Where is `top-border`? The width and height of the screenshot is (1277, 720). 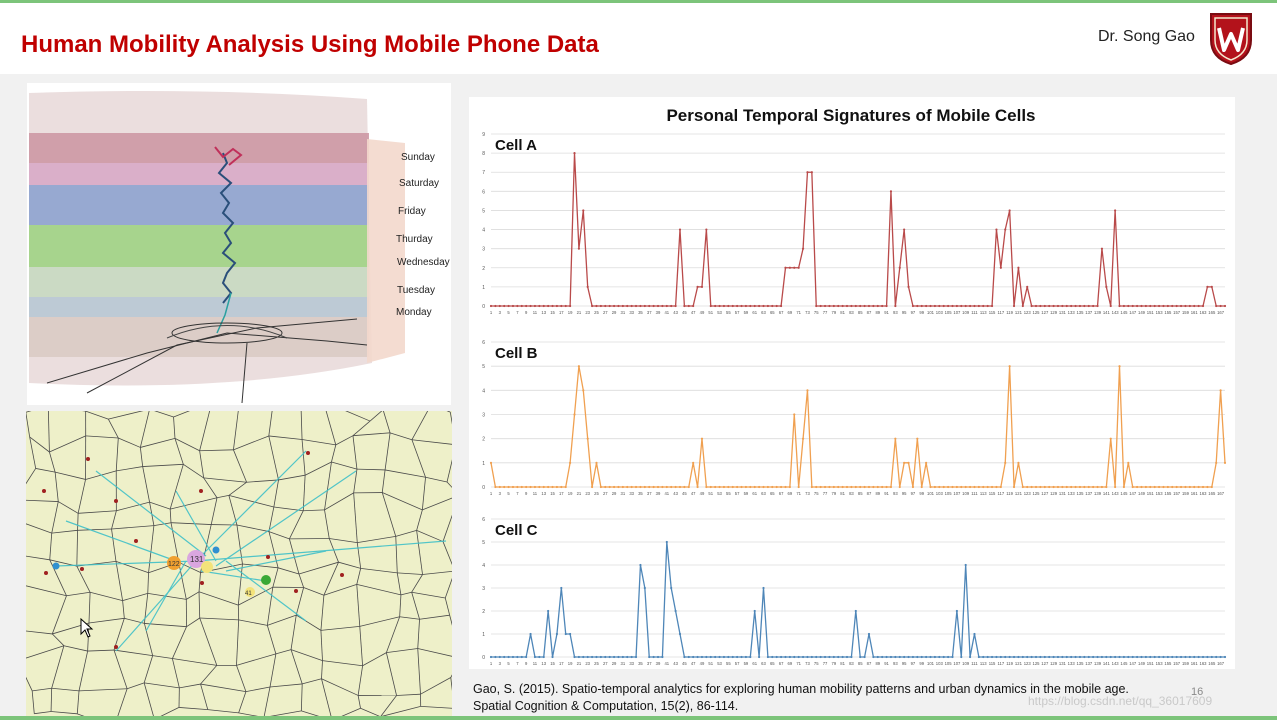
top-border is located at coordinates (638, 1).